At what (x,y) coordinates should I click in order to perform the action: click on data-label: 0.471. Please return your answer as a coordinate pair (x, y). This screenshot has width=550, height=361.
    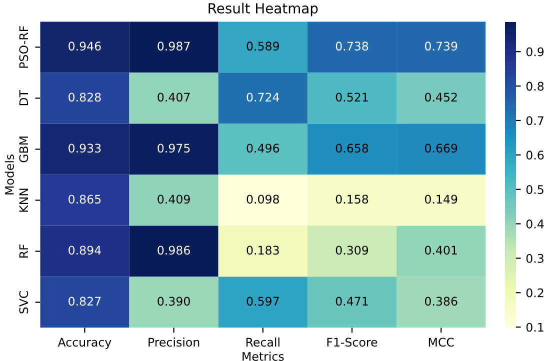
    Looking at the image, I should click on (352, 301).